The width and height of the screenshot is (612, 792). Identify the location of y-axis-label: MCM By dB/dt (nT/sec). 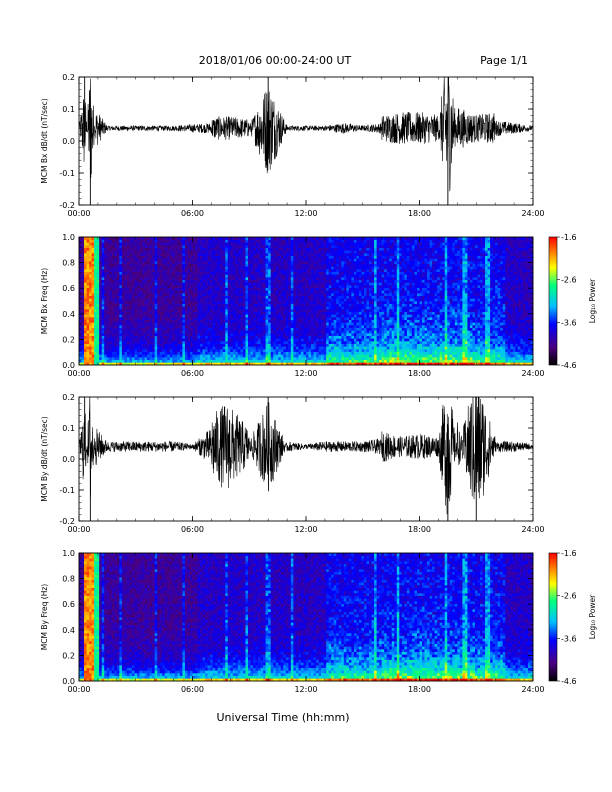
(44, 458).